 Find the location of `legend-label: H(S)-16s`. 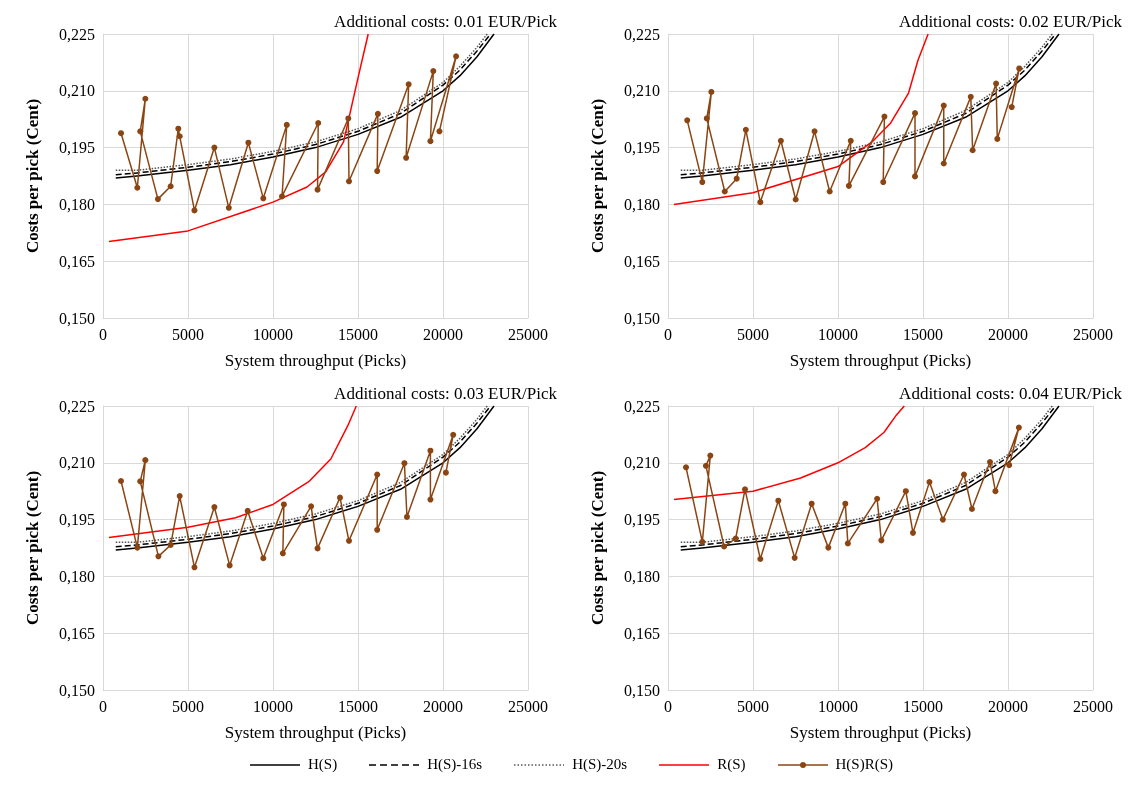

legend-label: H(S)-16s is located at coordinates (455, 764).